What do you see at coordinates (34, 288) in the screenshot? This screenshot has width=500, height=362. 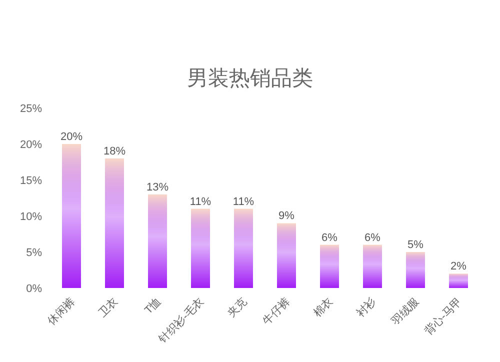 I see `y-tick-label: 0%` at bounding box center [34, 288].